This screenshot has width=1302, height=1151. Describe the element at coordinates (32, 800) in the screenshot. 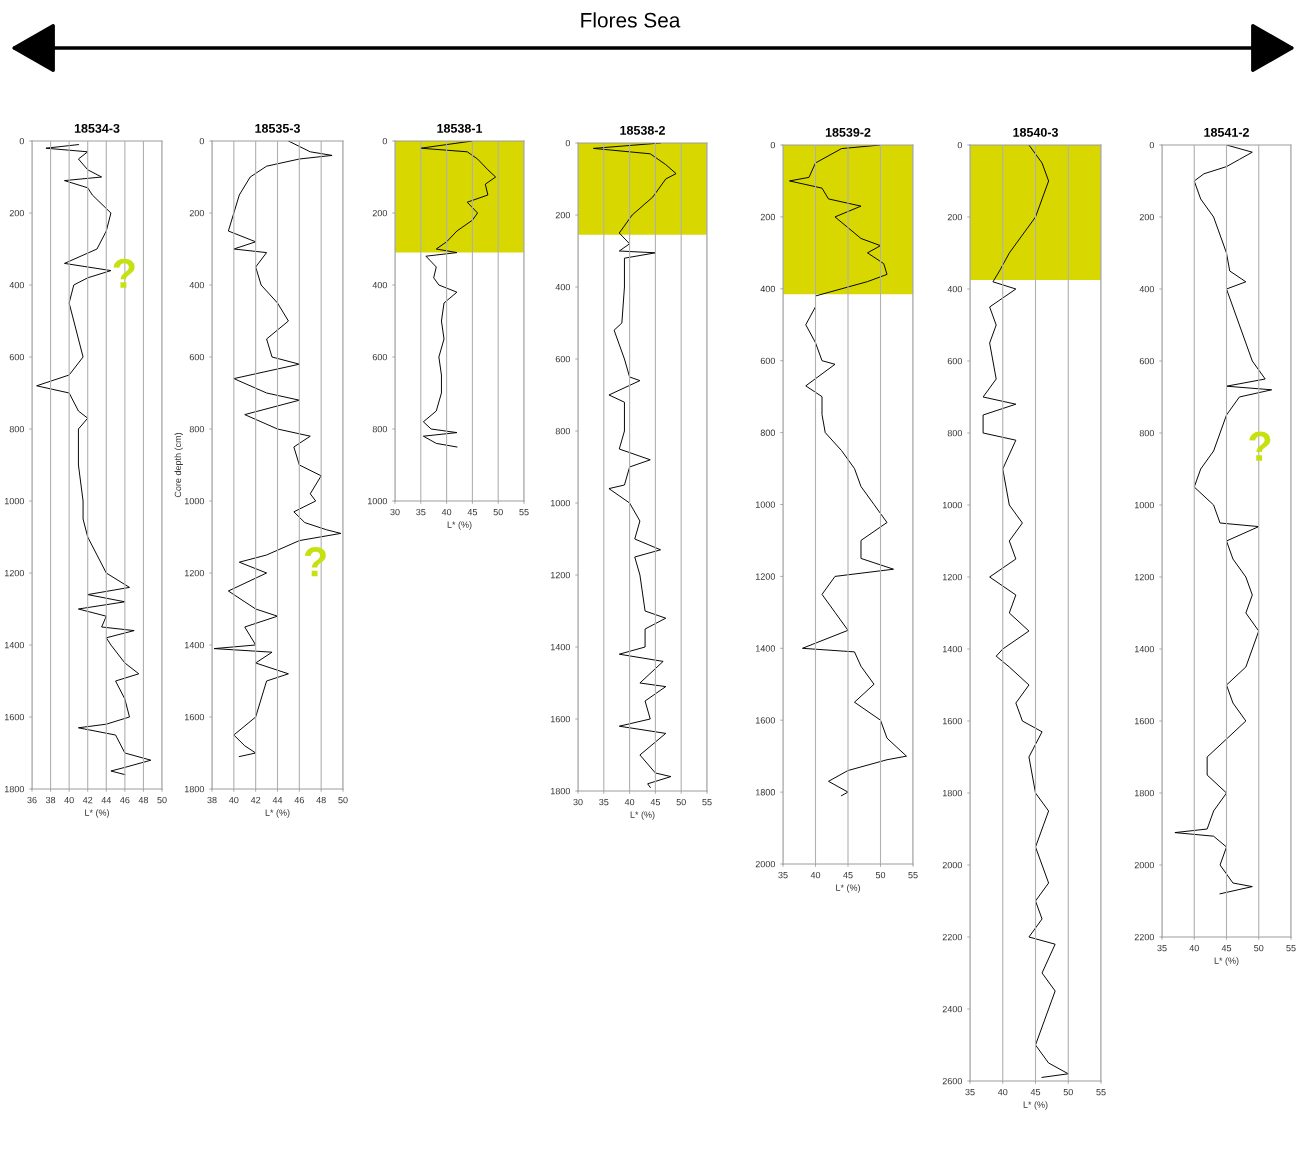

I see `x-tick-label: 36` at that location.